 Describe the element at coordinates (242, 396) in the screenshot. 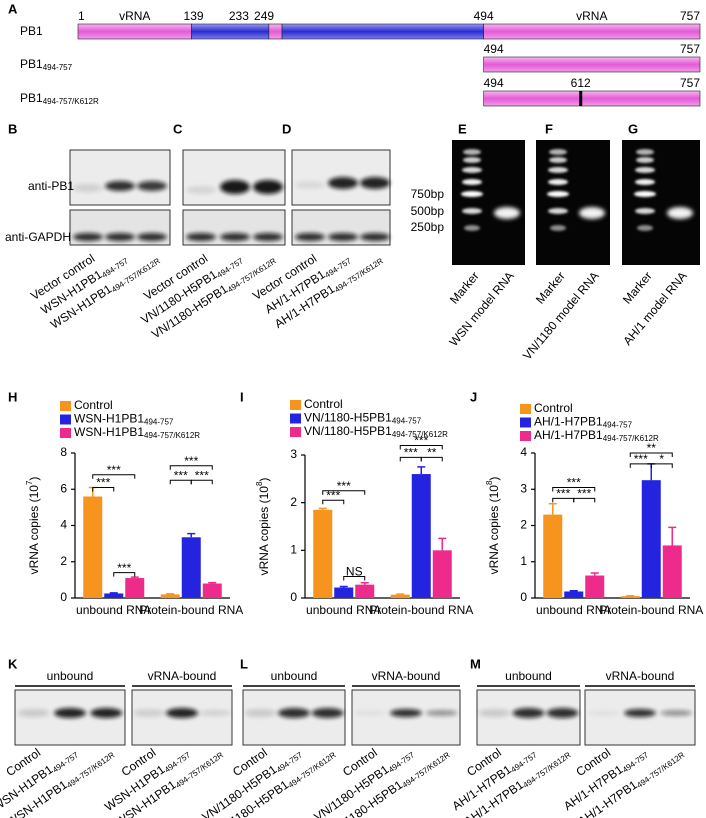

I see `panel-letter: I` at that location.